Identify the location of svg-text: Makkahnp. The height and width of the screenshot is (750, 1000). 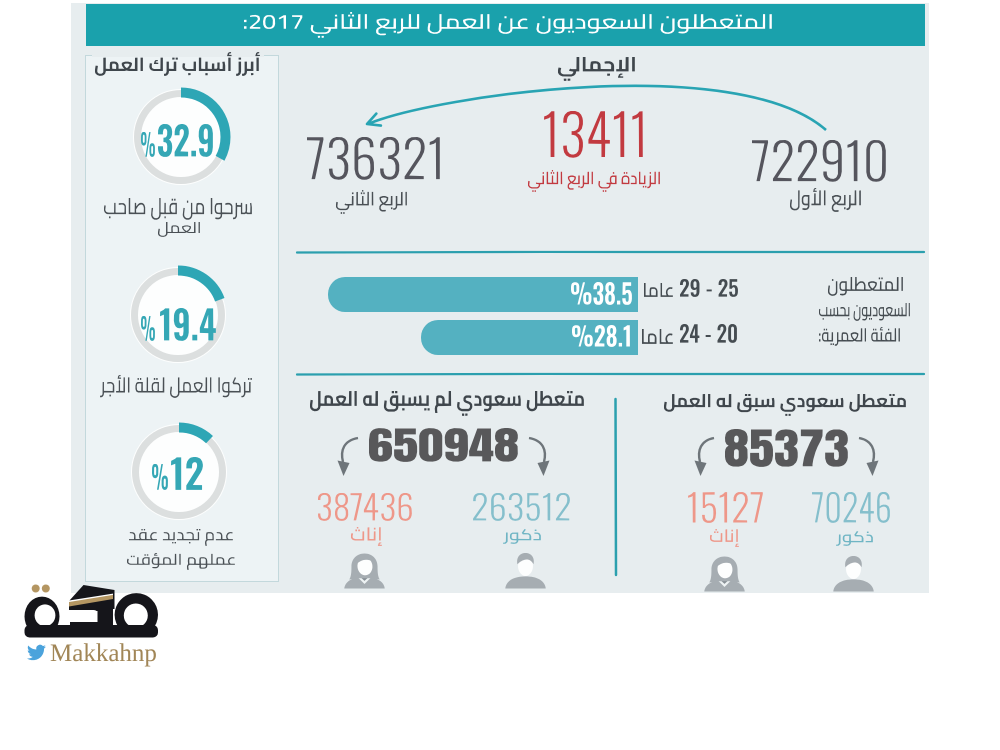
(103, 653).